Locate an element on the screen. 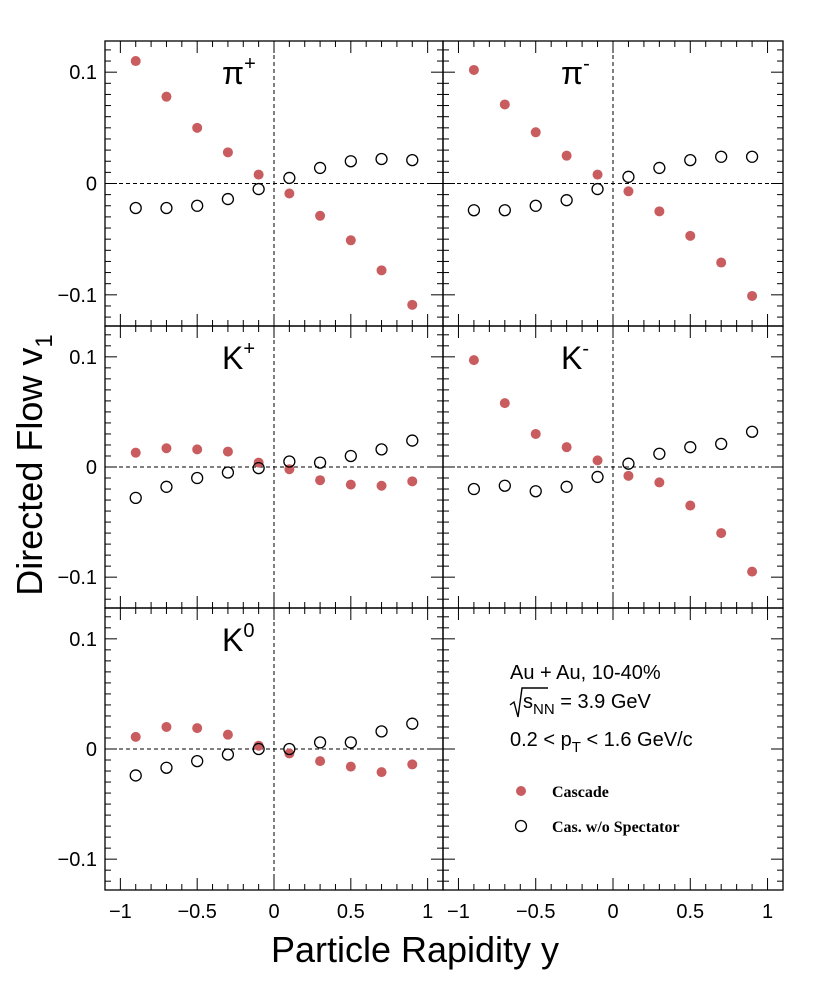  particle-label-3: K+ is located at coordinates (238, 357).